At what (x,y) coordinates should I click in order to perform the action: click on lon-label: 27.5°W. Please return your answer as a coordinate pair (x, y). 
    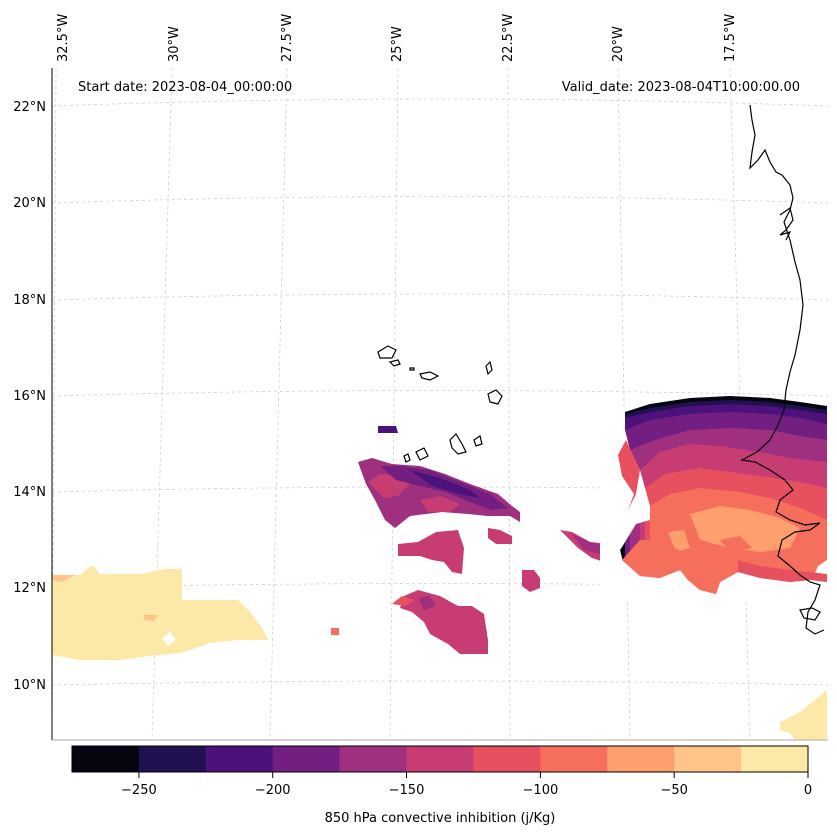
    Looking at the image, I should click on (287, 38).